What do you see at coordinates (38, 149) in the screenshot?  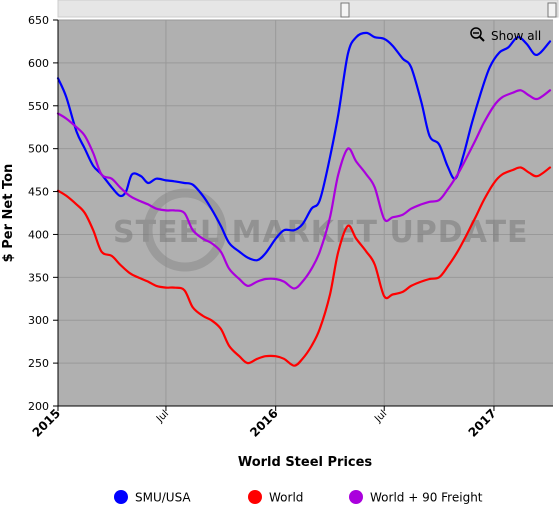 I see `y-tick-label: 500` at bounding box center [38, 149].